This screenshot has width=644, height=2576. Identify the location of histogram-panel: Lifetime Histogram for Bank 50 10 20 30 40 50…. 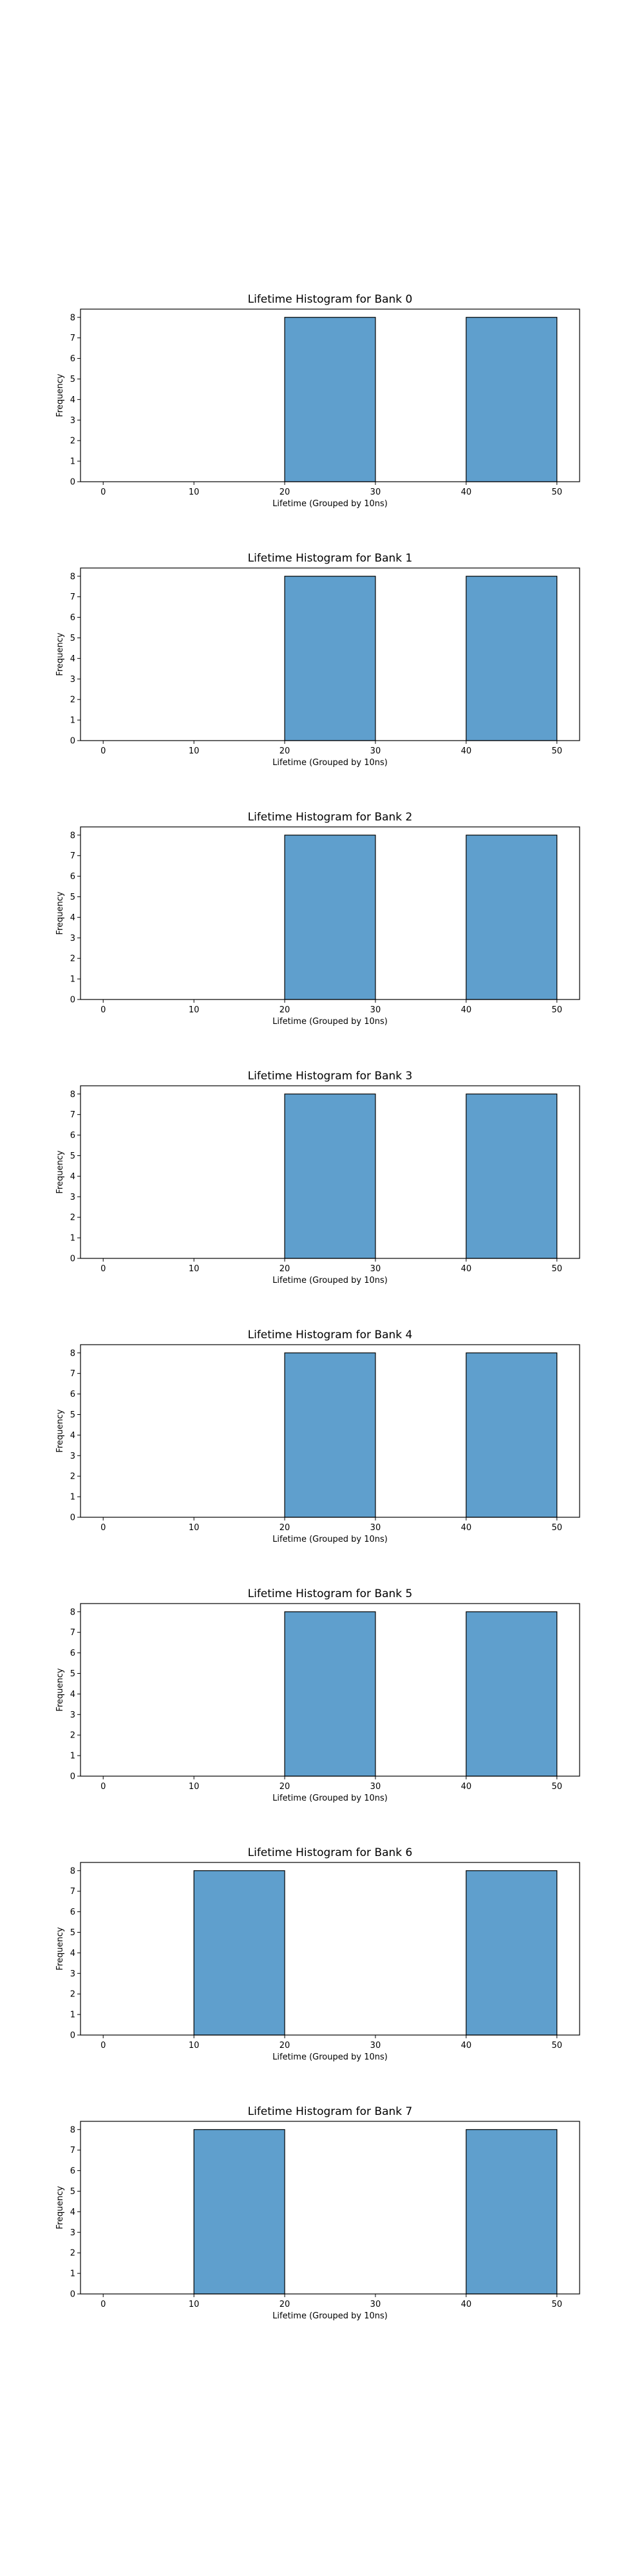
(318, 1695).